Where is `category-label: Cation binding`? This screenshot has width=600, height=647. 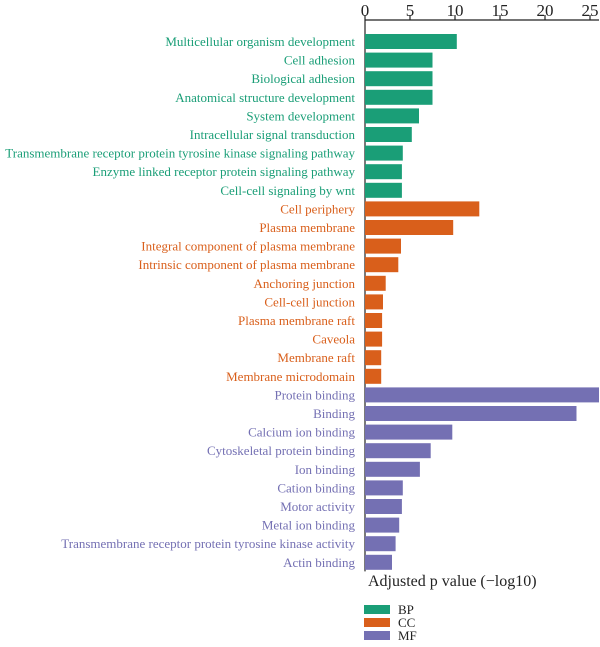
category-label: Cation binding is located at coordinates (316, 487).